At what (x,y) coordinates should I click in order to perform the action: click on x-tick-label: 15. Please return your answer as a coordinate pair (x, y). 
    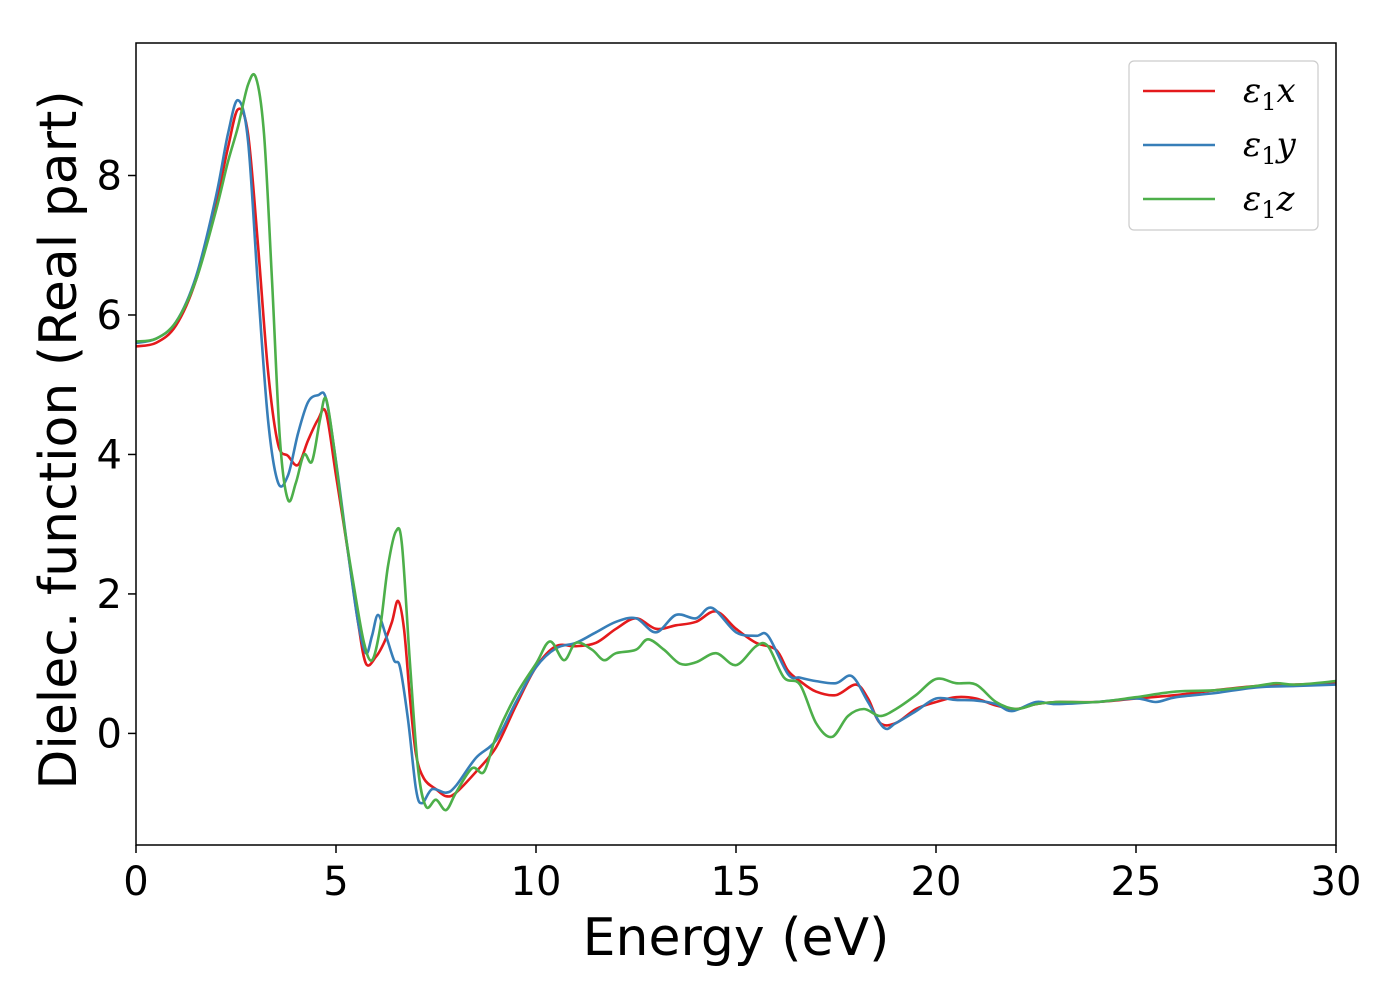
    Looking at the image, I should click on (736, 882).